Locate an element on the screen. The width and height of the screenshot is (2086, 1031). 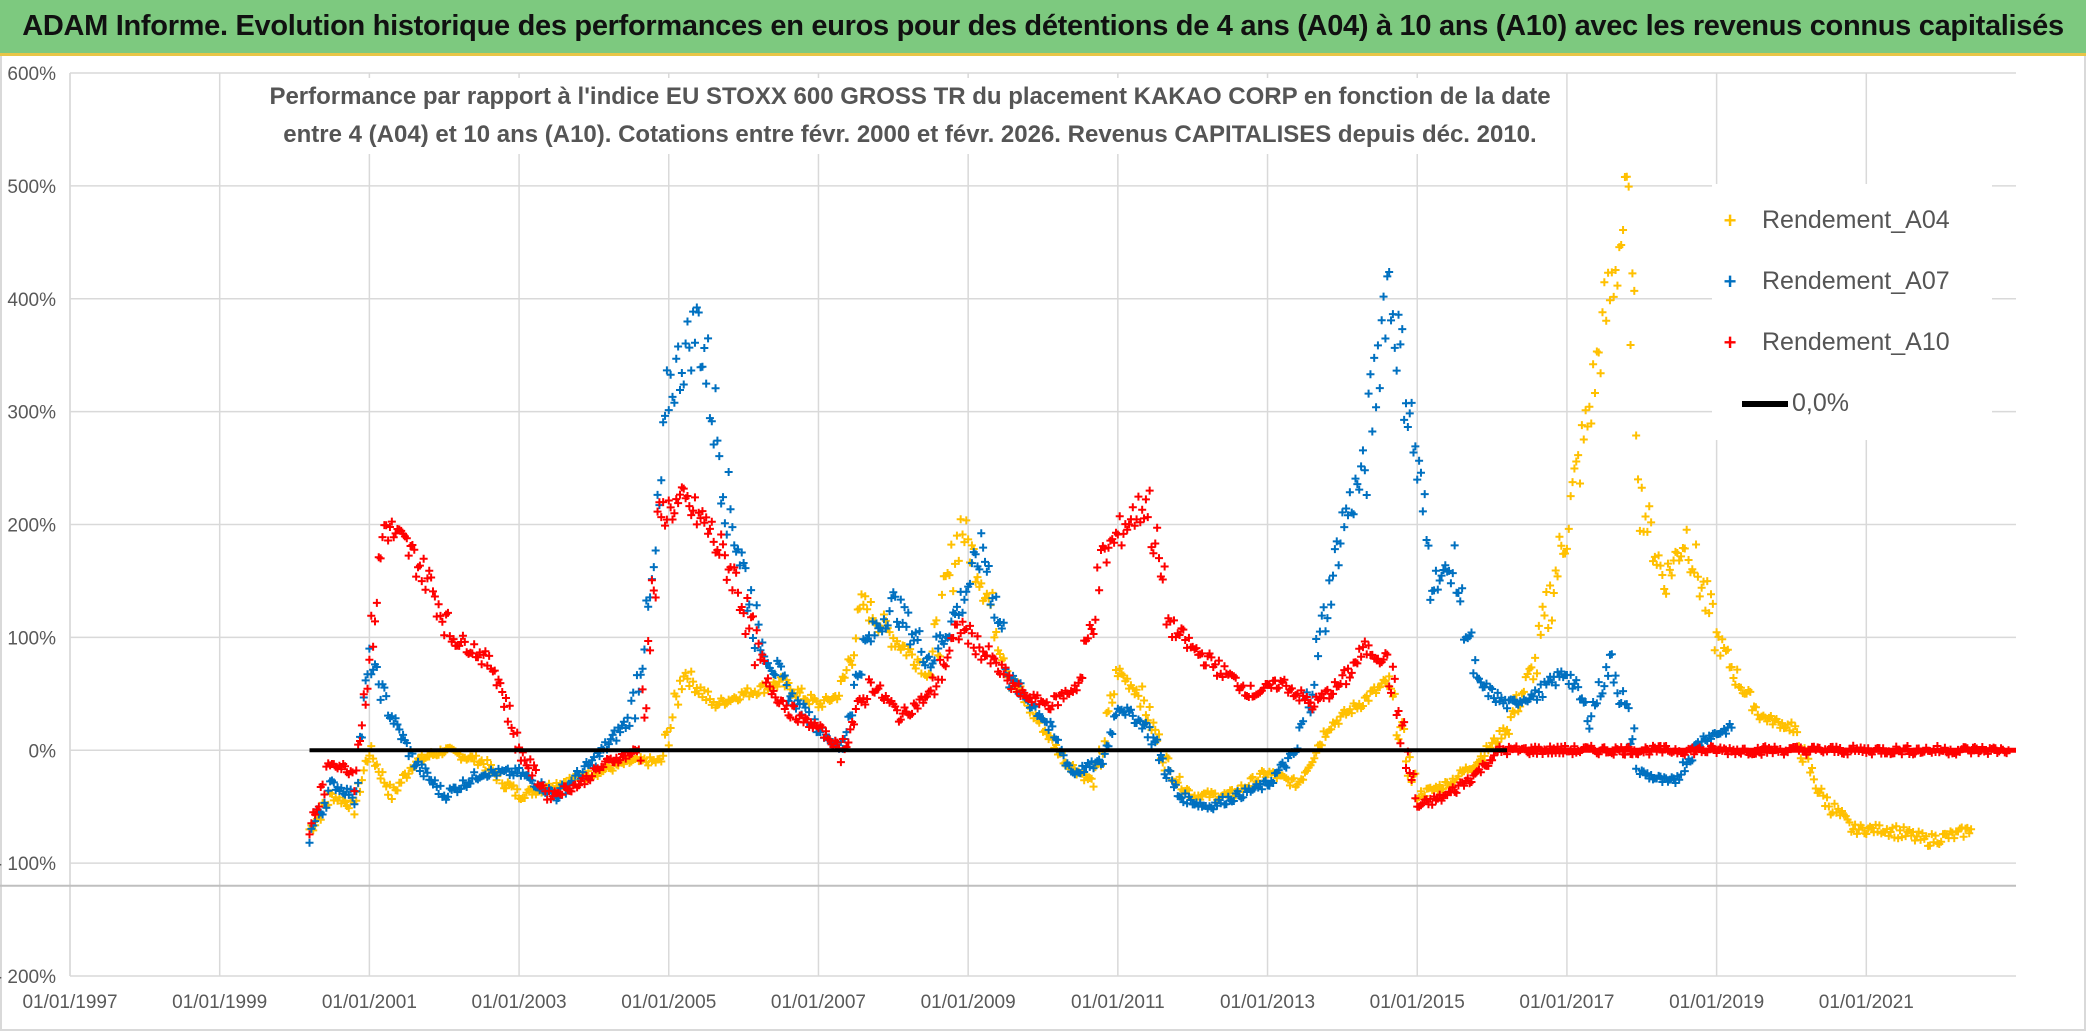
legend-label-zero: 0,0% is located at coordinates (1820, 403).